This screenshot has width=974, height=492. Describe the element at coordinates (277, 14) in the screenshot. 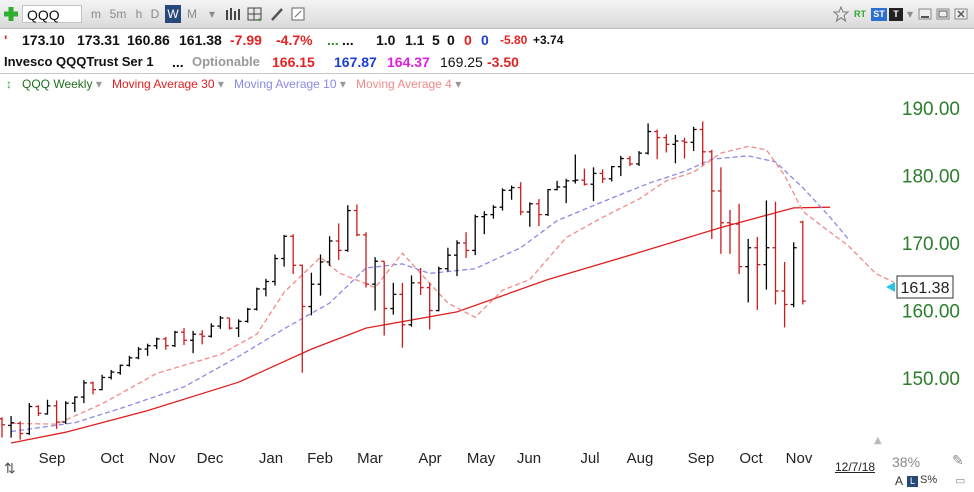

I see `draw-pencil-icon` at that location.